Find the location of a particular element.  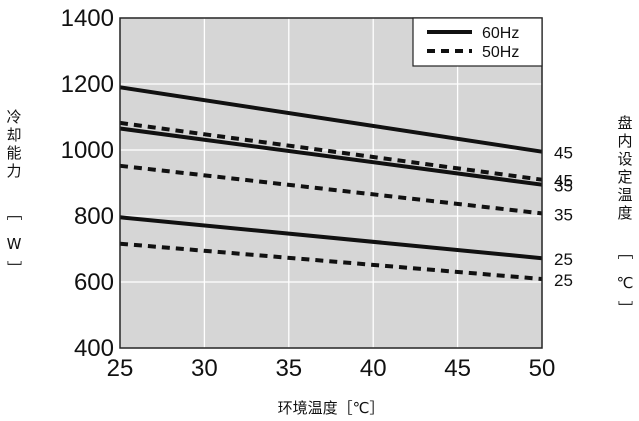

x-tick-label: 25 is located at coordinates (120, 368).